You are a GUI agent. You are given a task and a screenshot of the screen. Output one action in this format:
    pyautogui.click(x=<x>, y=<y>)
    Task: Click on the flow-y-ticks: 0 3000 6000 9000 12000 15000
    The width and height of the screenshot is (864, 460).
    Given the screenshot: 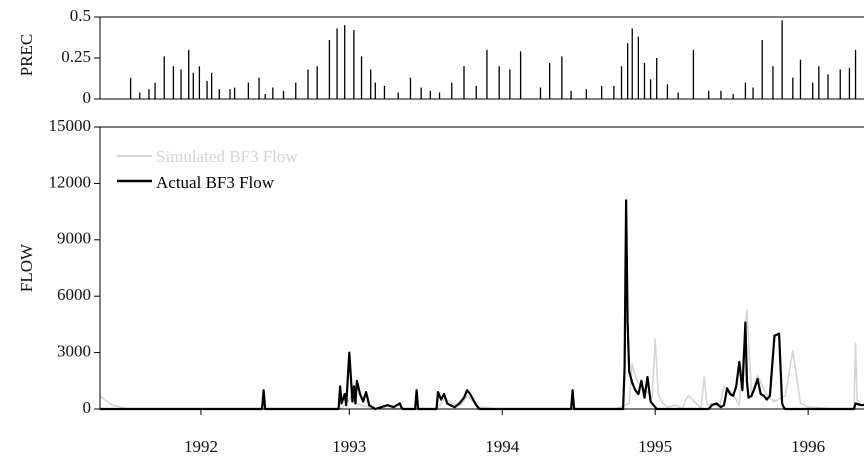 What is the action you would take?
    pyautogui.click(x=74, y=266)
    